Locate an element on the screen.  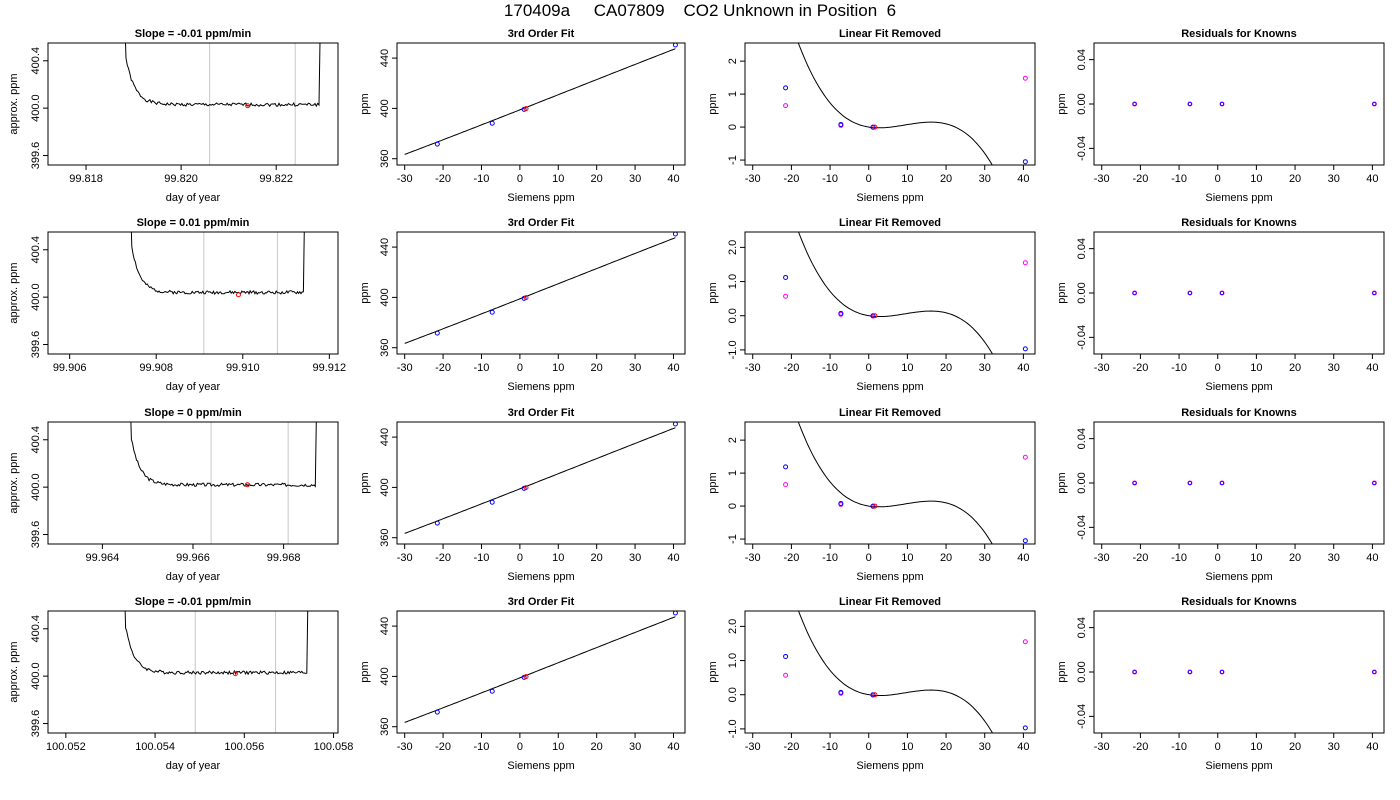
x-tick-label: 10 is located at coordinates (558, 747).